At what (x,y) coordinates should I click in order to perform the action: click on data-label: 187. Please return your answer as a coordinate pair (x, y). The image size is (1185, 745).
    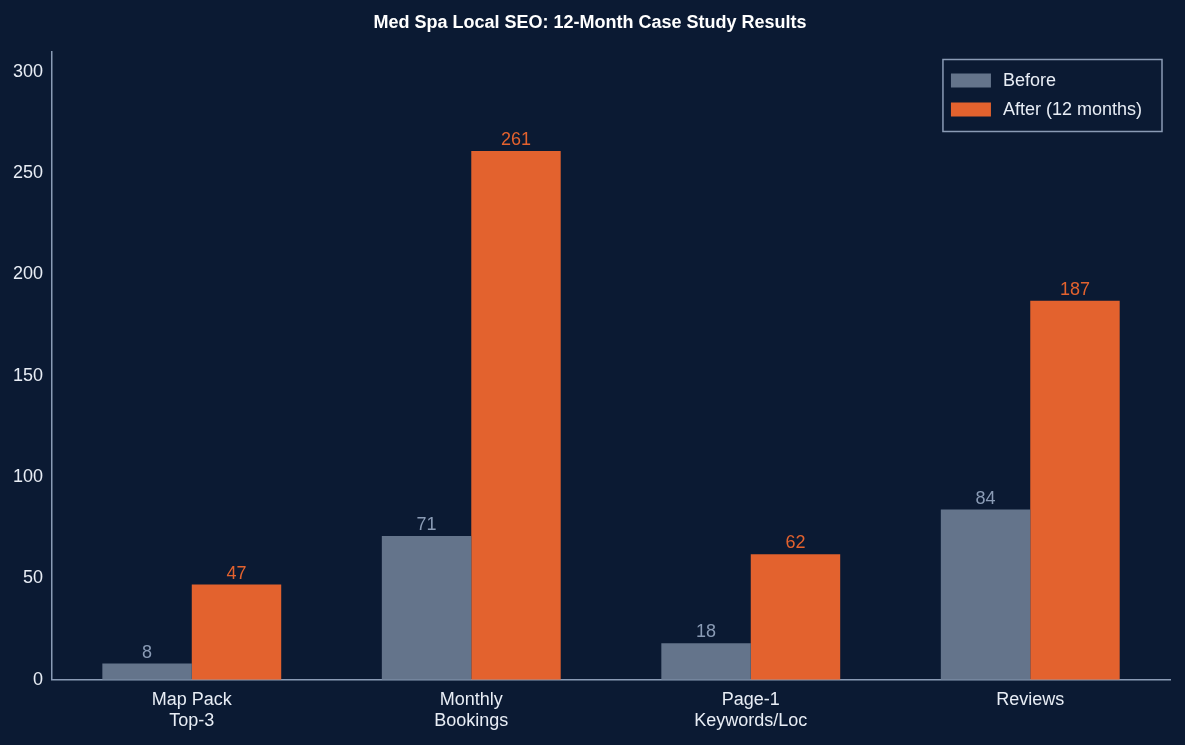
    Looking at the image, I should click on (1074, 288).